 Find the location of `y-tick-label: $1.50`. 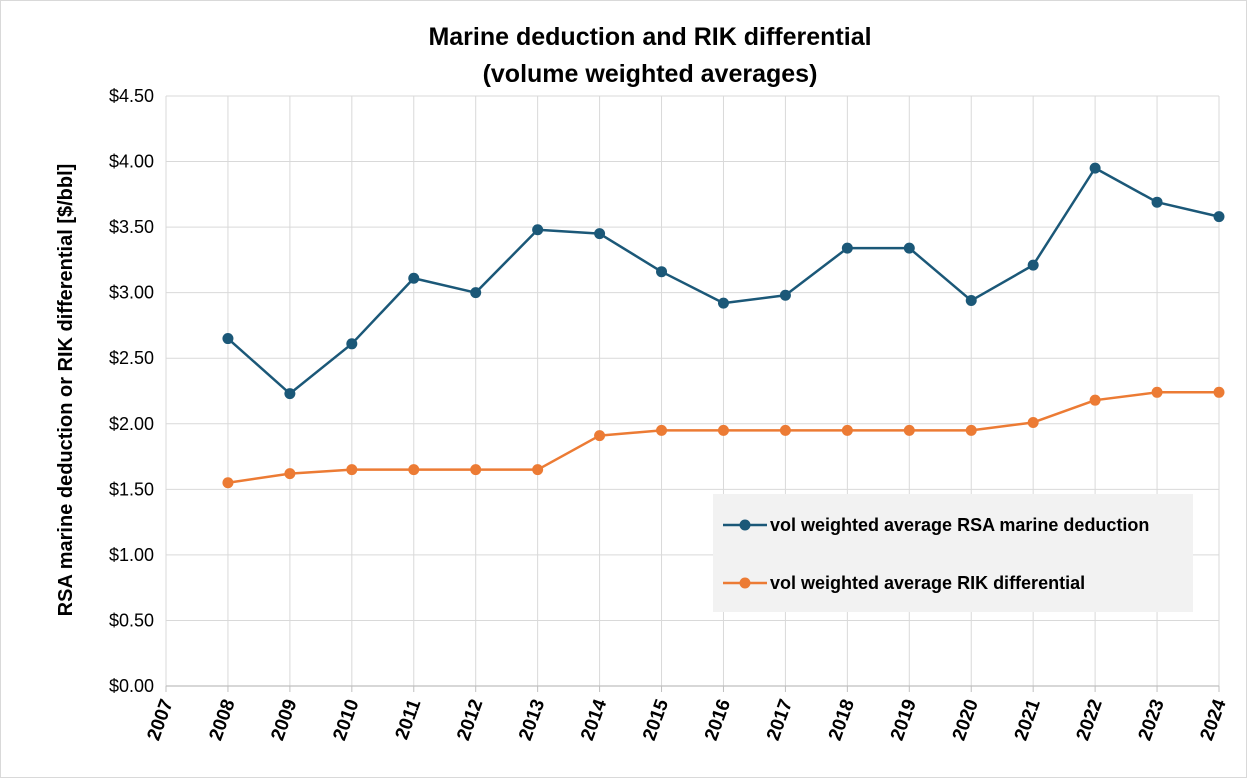

y-tick-label: $1.50 is located at coordinates (131, 489).